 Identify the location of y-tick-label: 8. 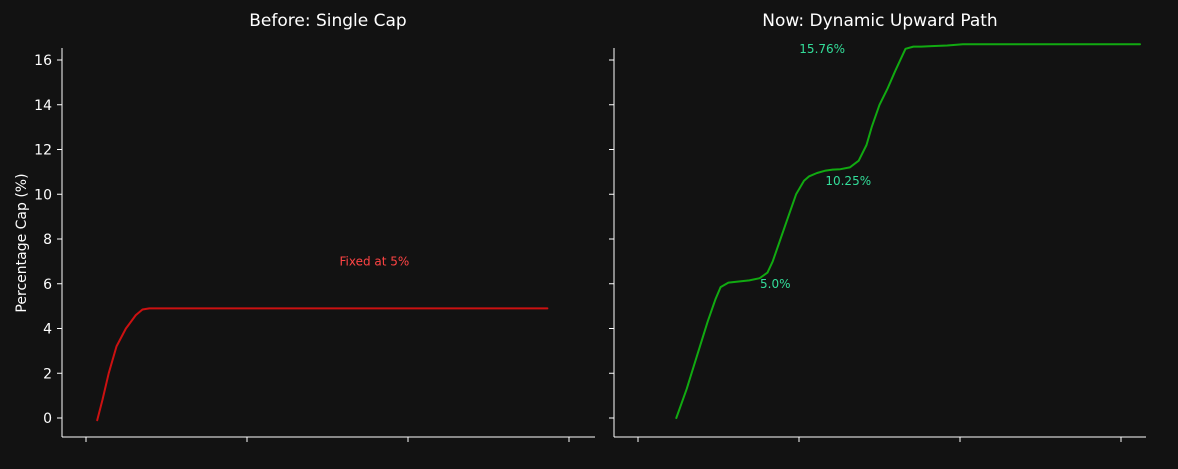
(47, 240).